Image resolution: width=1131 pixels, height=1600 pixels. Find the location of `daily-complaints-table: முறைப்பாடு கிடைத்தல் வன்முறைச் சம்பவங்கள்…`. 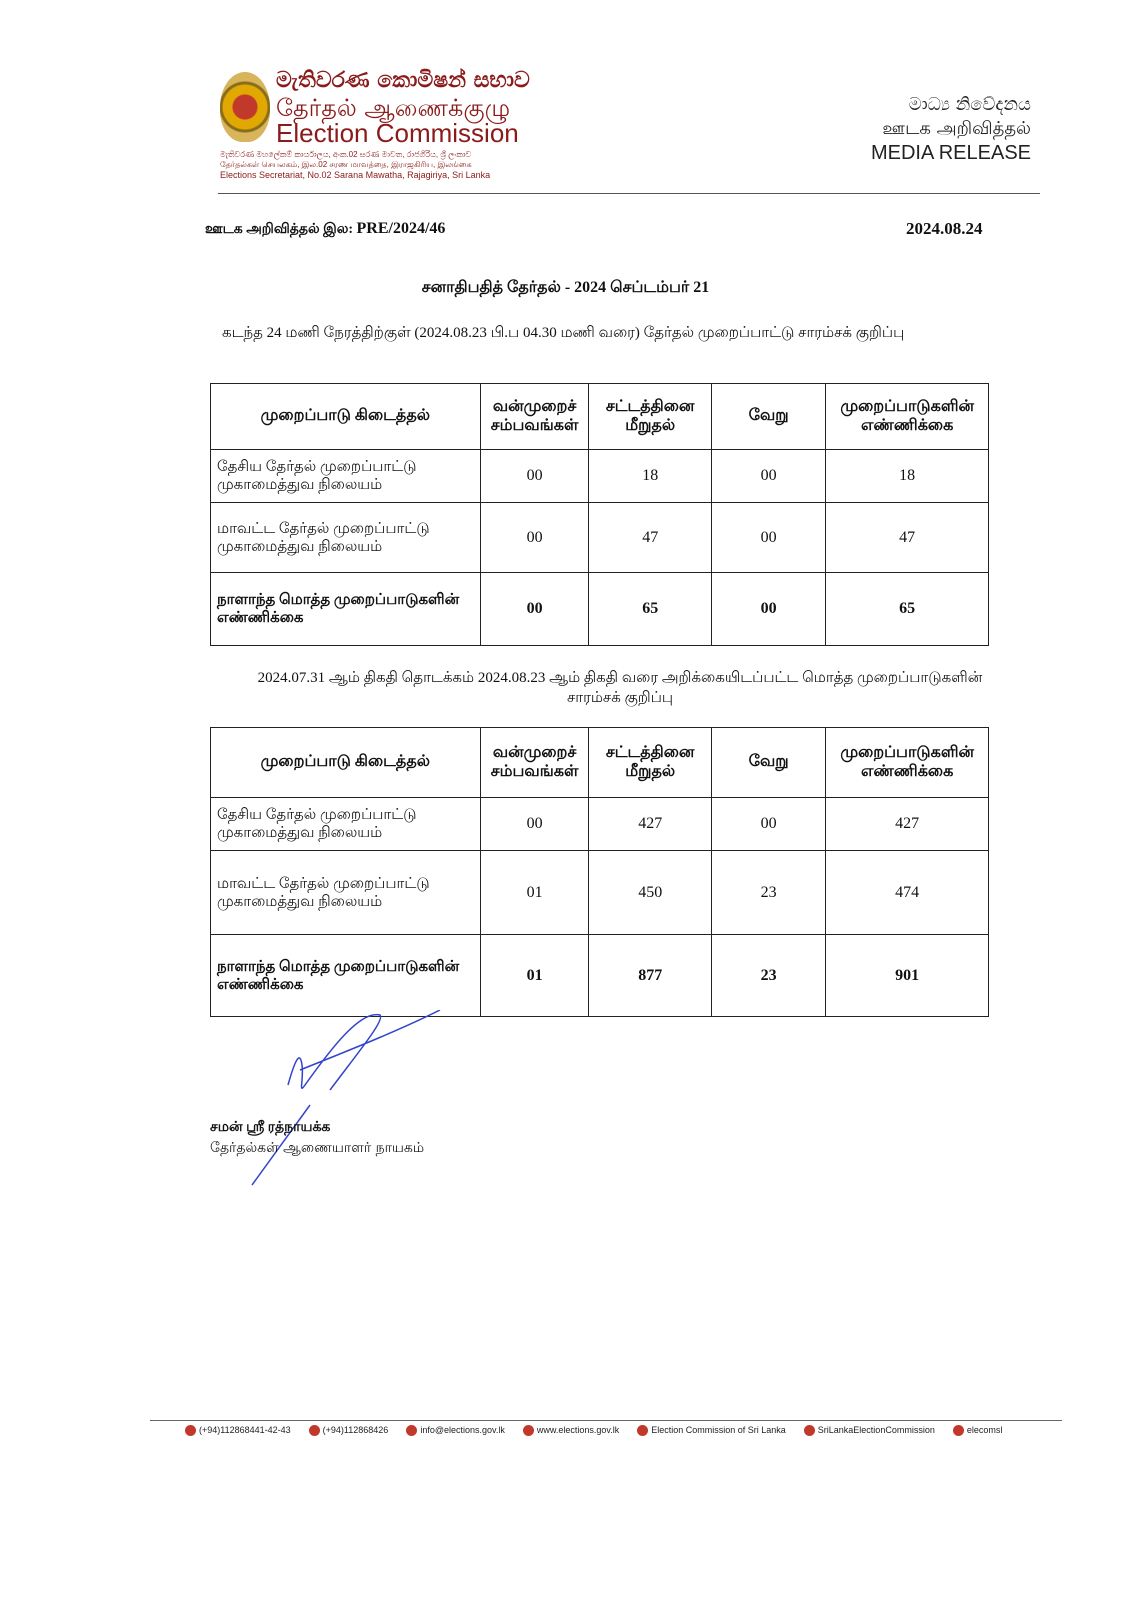

daily-complaints-table: முறைப்பாடு கிடைத்தல் வன்முறைச் சம்பவங்கள்… is located at coordinates (599, 514).